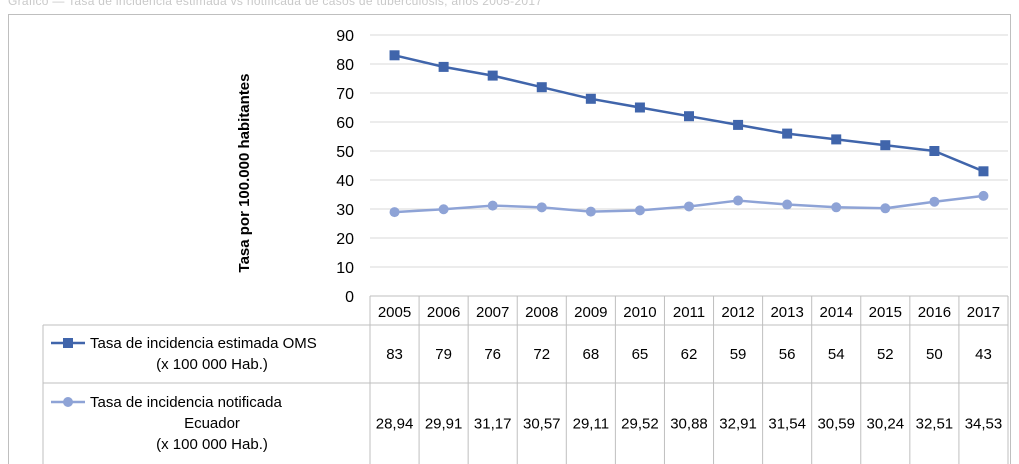 The height and width of the screenshot is (464, 1019). What do you see at coordinates (984, 424) in the screenshot?
I see `data-label: 34,53` at bounding box center [984, 424].